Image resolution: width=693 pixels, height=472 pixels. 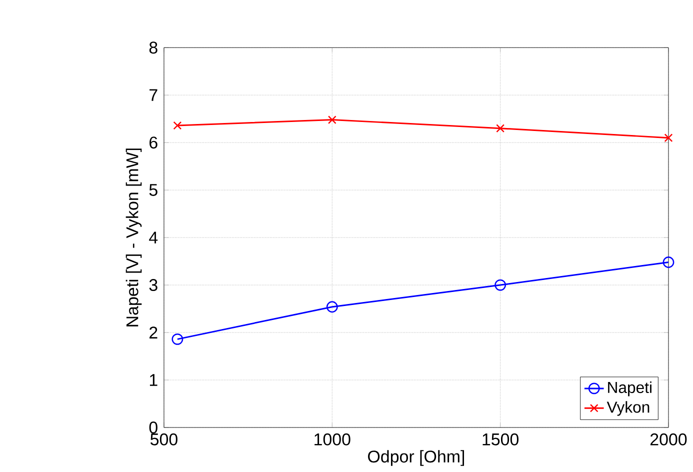 I want to click on y-axis-title: Napeti [V] - Vykon [mW], so click(x=134, y=237).